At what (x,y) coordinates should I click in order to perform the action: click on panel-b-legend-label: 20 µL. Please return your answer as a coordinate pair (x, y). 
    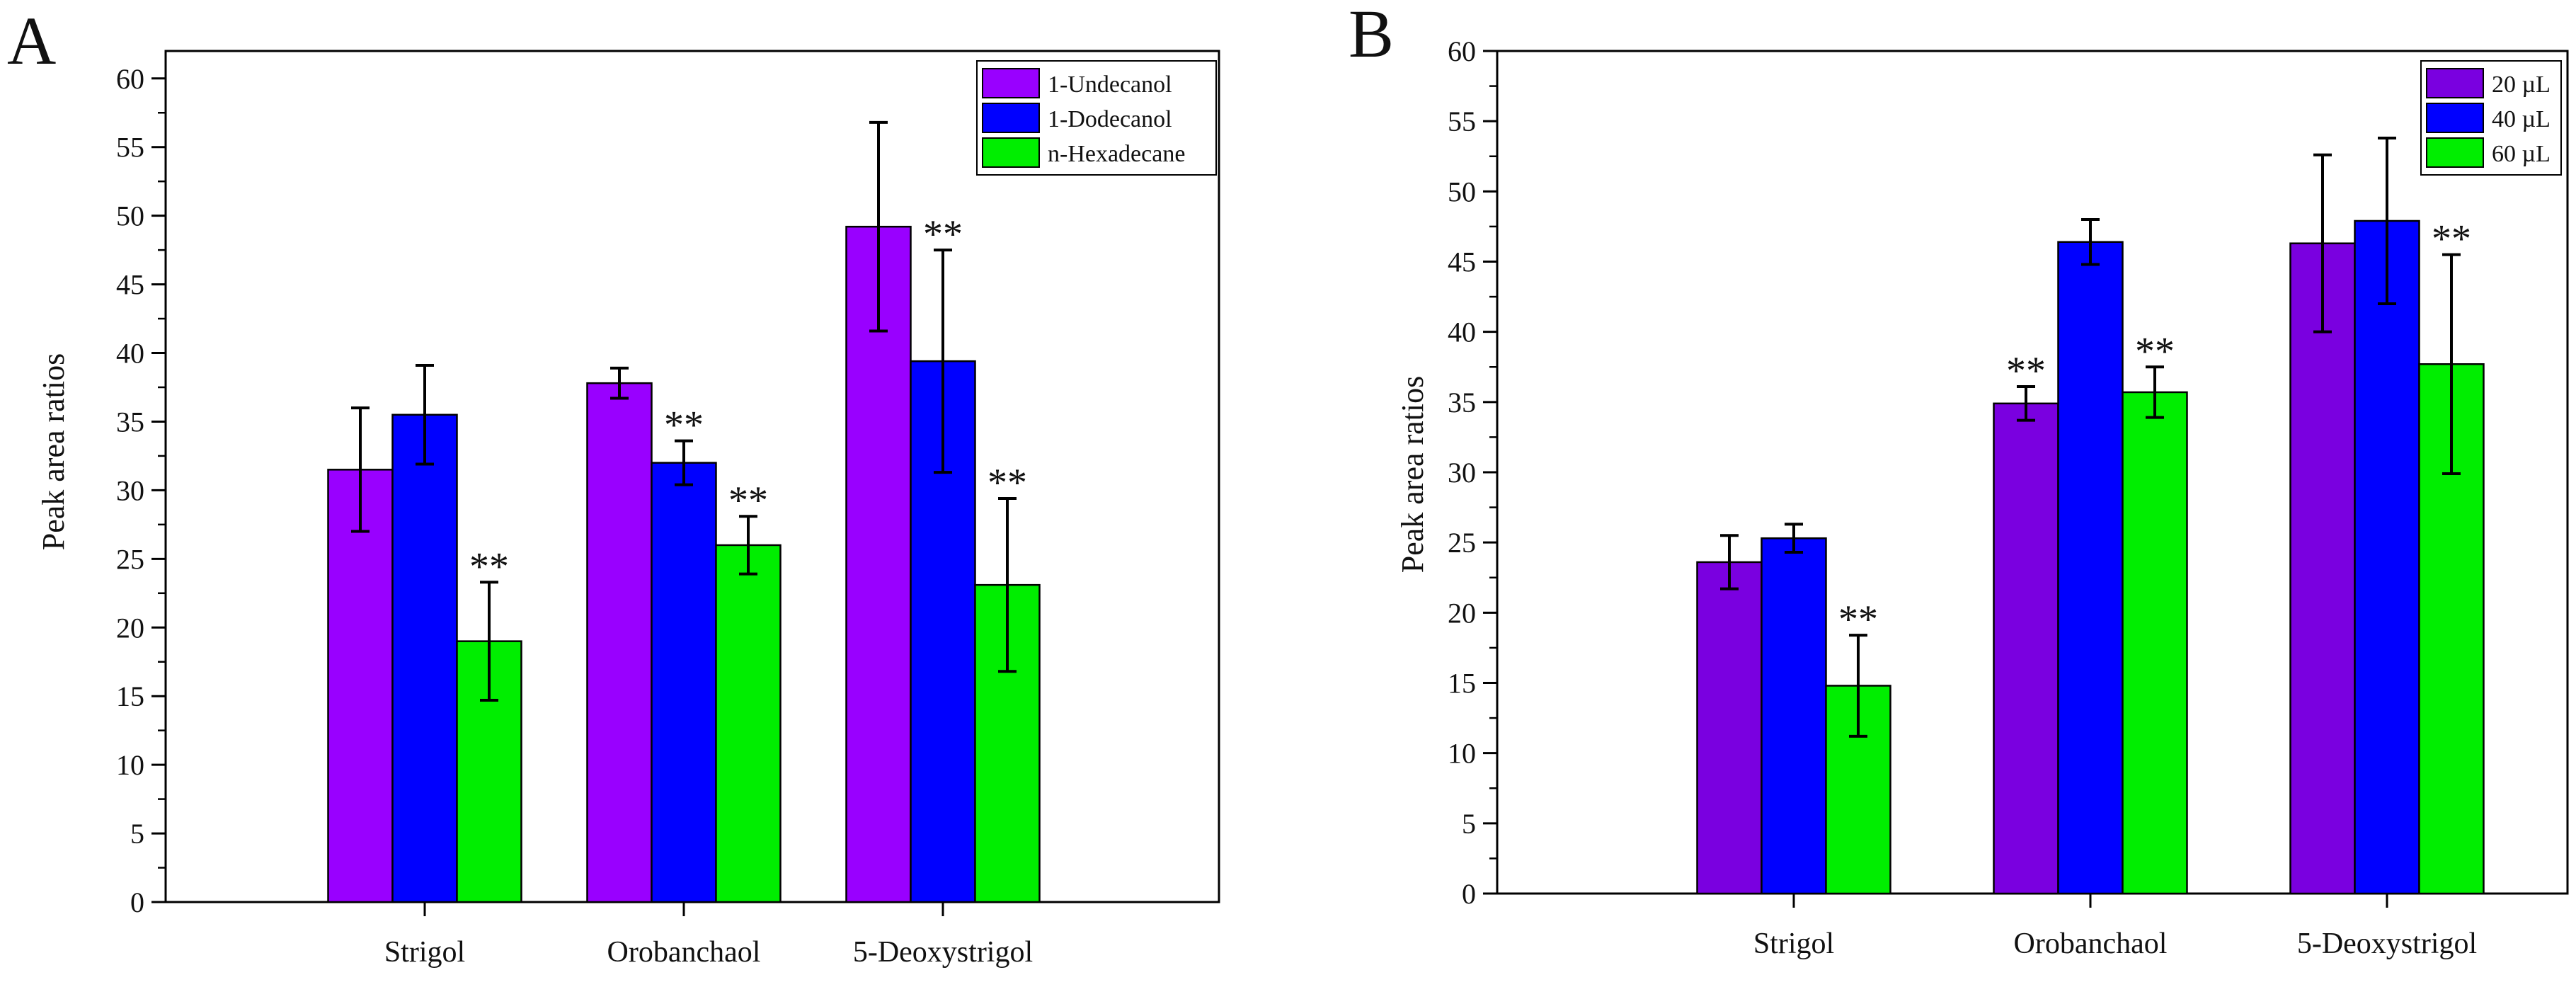
    Looking at the image, I should click on (2521, 85).